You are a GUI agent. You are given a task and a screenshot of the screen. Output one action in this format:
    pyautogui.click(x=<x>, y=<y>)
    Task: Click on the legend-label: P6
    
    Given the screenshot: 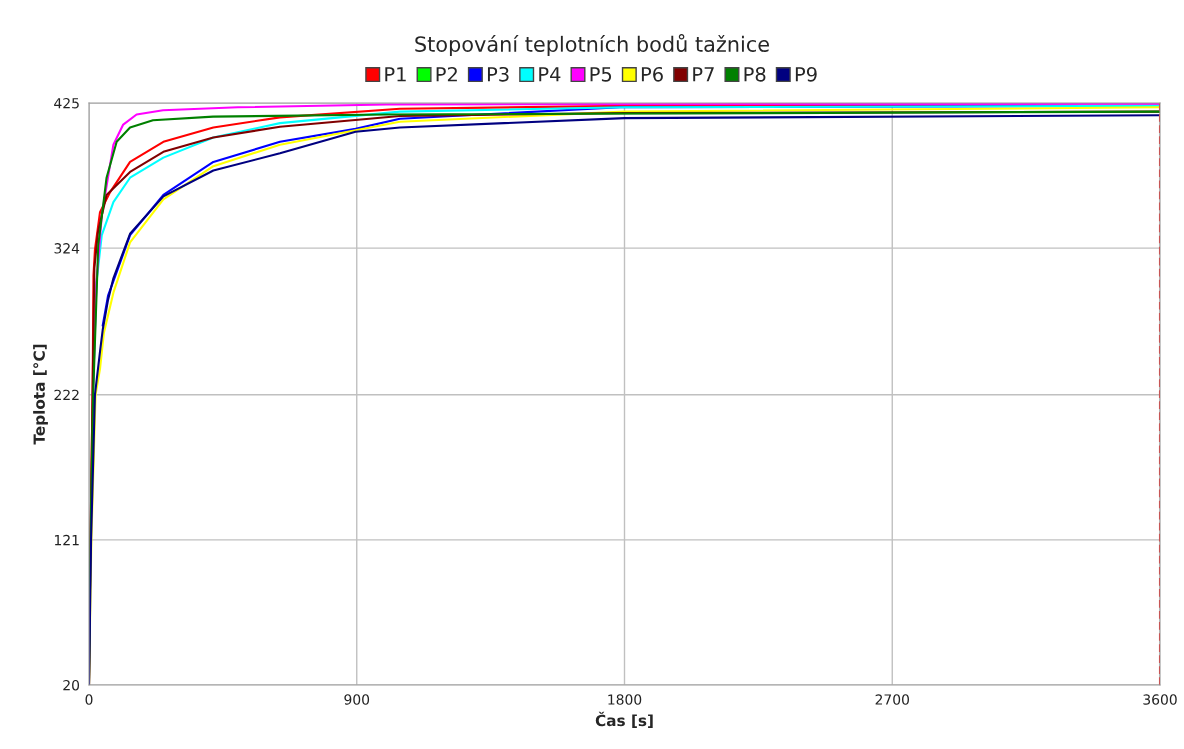 What is the action you would take?
    pyautogui.click(x=652, y=74)
    